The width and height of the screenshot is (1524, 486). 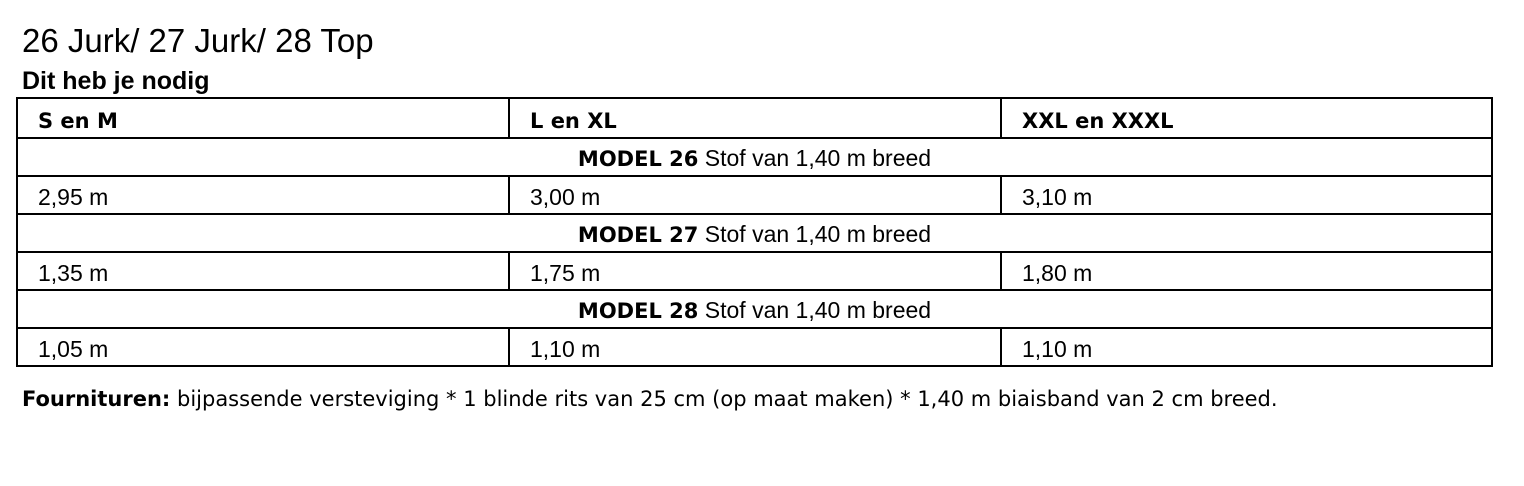 I want to click on supplies-label: Fournituren:, so click(x=96, y=399).